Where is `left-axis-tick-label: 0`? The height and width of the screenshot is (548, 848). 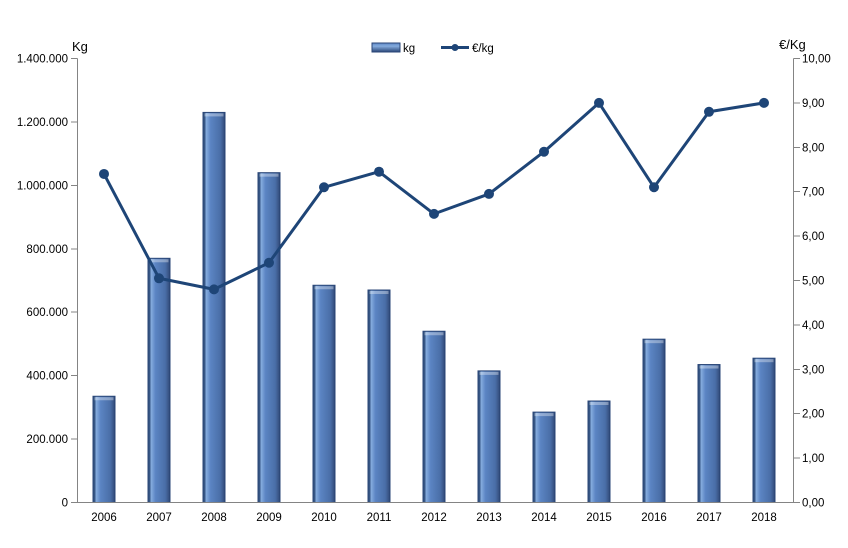 left-axis-tick-label: 0 is located at coordinates (65, 504).